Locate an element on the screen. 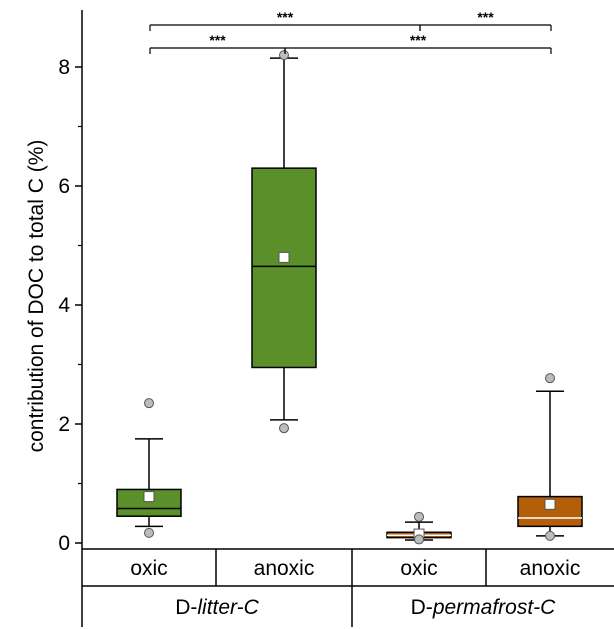 The image size is (614, 629). y-tick-label: 8 is located at coordinates (64, 67).